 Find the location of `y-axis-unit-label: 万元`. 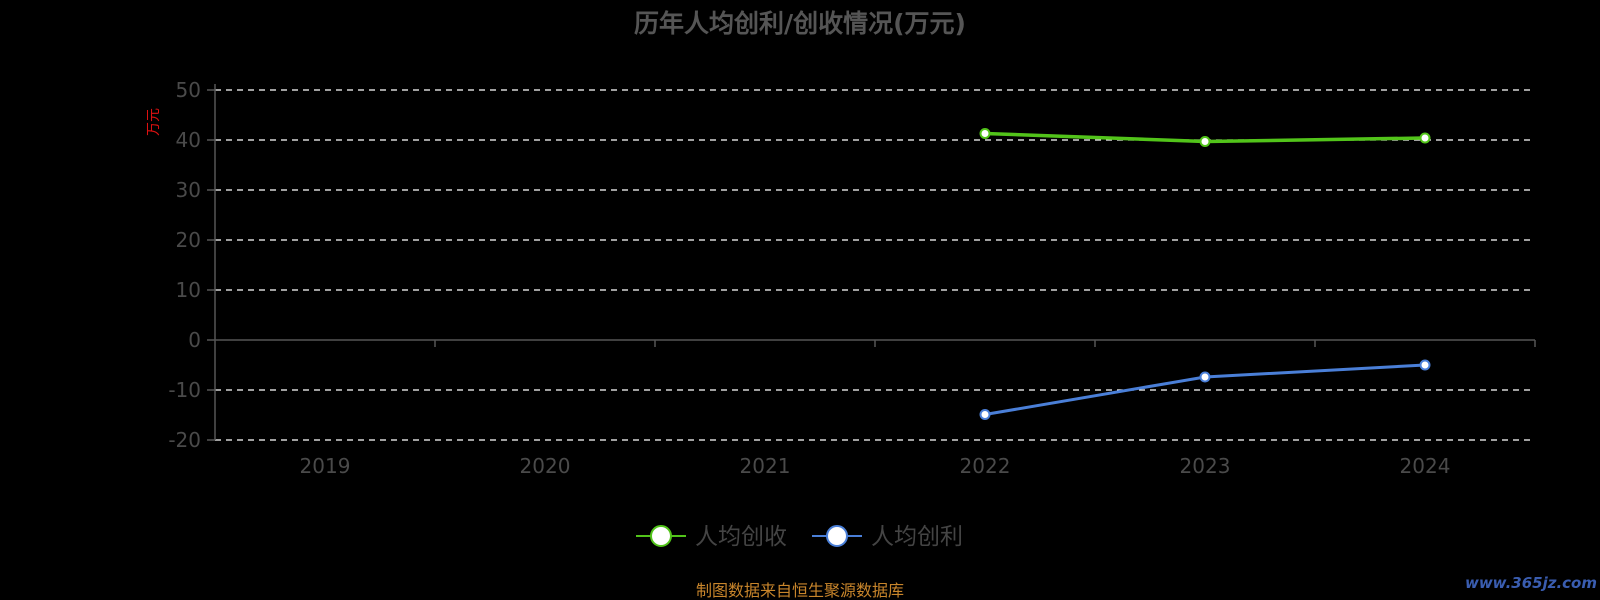

y-axis-unit-label: 万元 is located at coordinates (154, 122).